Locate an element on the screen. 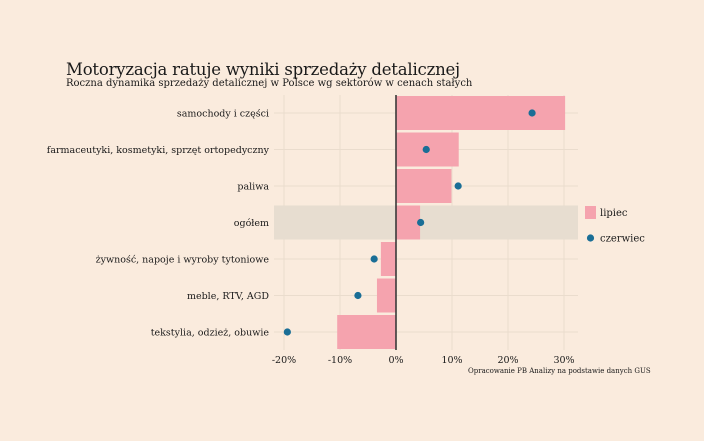 This screenshot has width=704, height=441. x-tick-label: 20% is located at coordinates (507, 360).